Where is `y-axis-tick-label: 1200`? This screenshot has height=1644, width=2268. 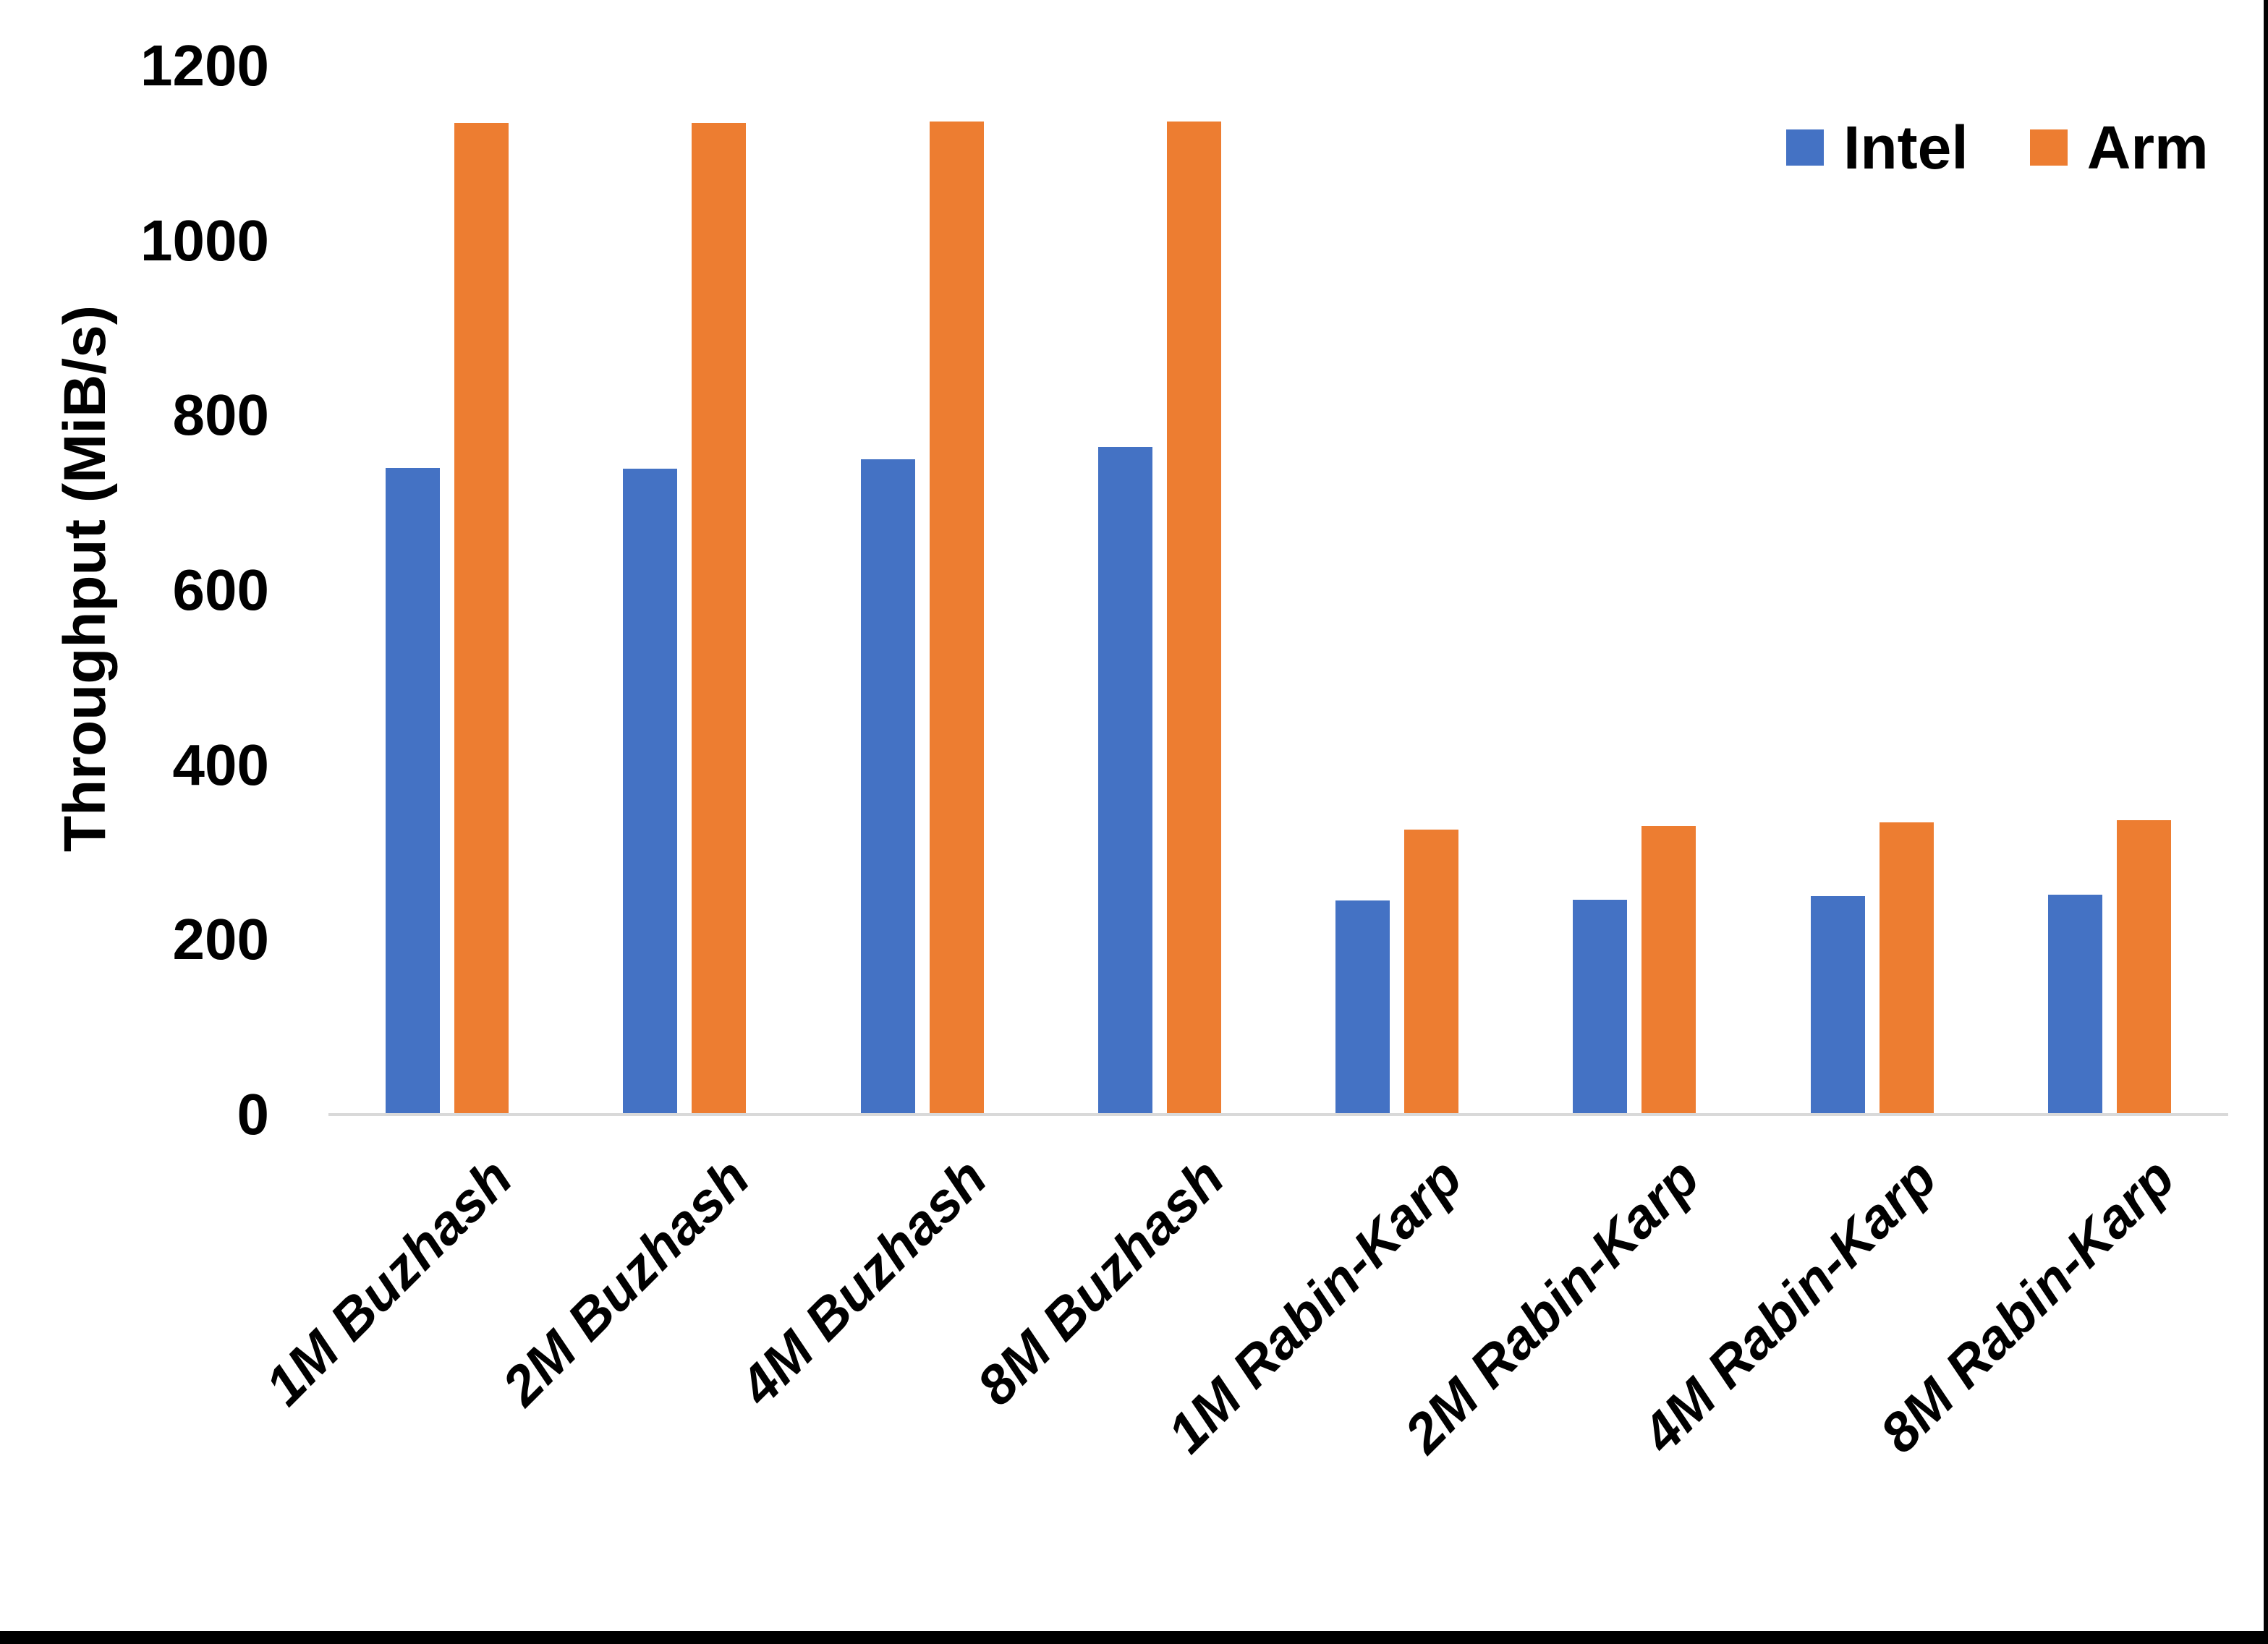 y-axis-tick-label: 1200 is located at coordinates (204, 65).